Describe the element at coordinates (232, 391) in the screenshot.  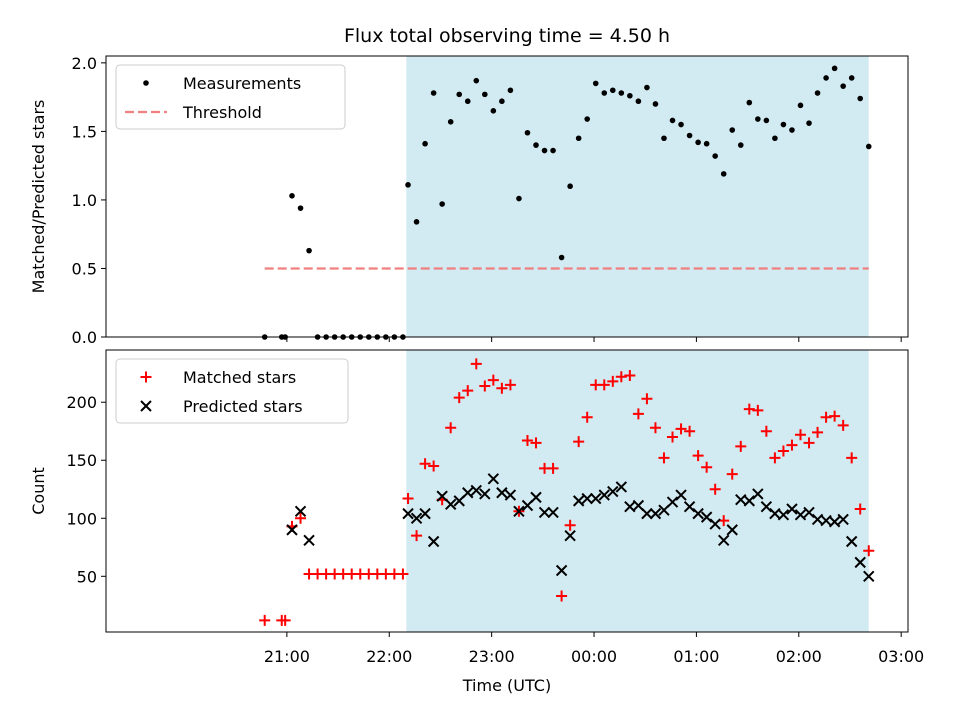
I see `legend-box` at that location.